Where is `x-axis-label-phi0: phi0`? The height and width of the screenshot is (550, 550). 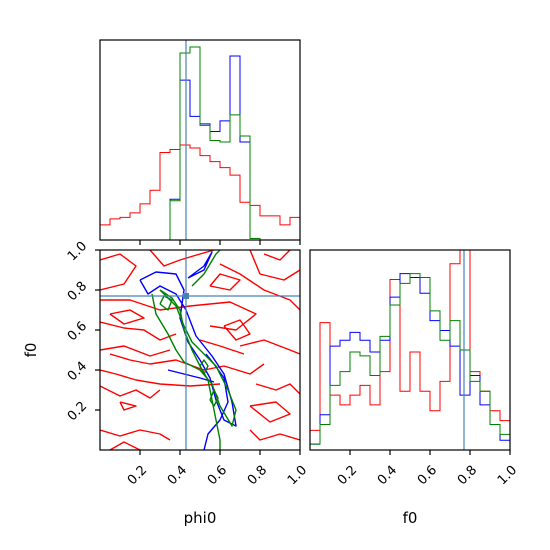
x-axis-label-phi0: phi0 is located at coordinates (200, 518).